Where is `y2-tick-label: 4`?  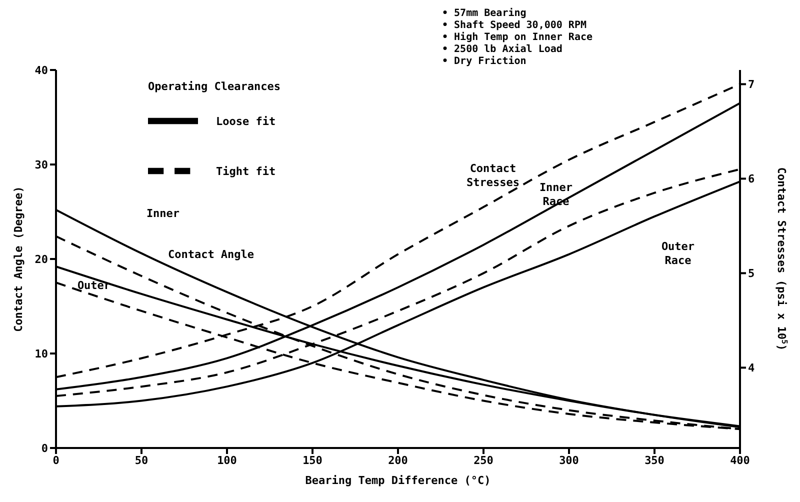
y2-tick-label: 4 is located at coordinates (751, 368).